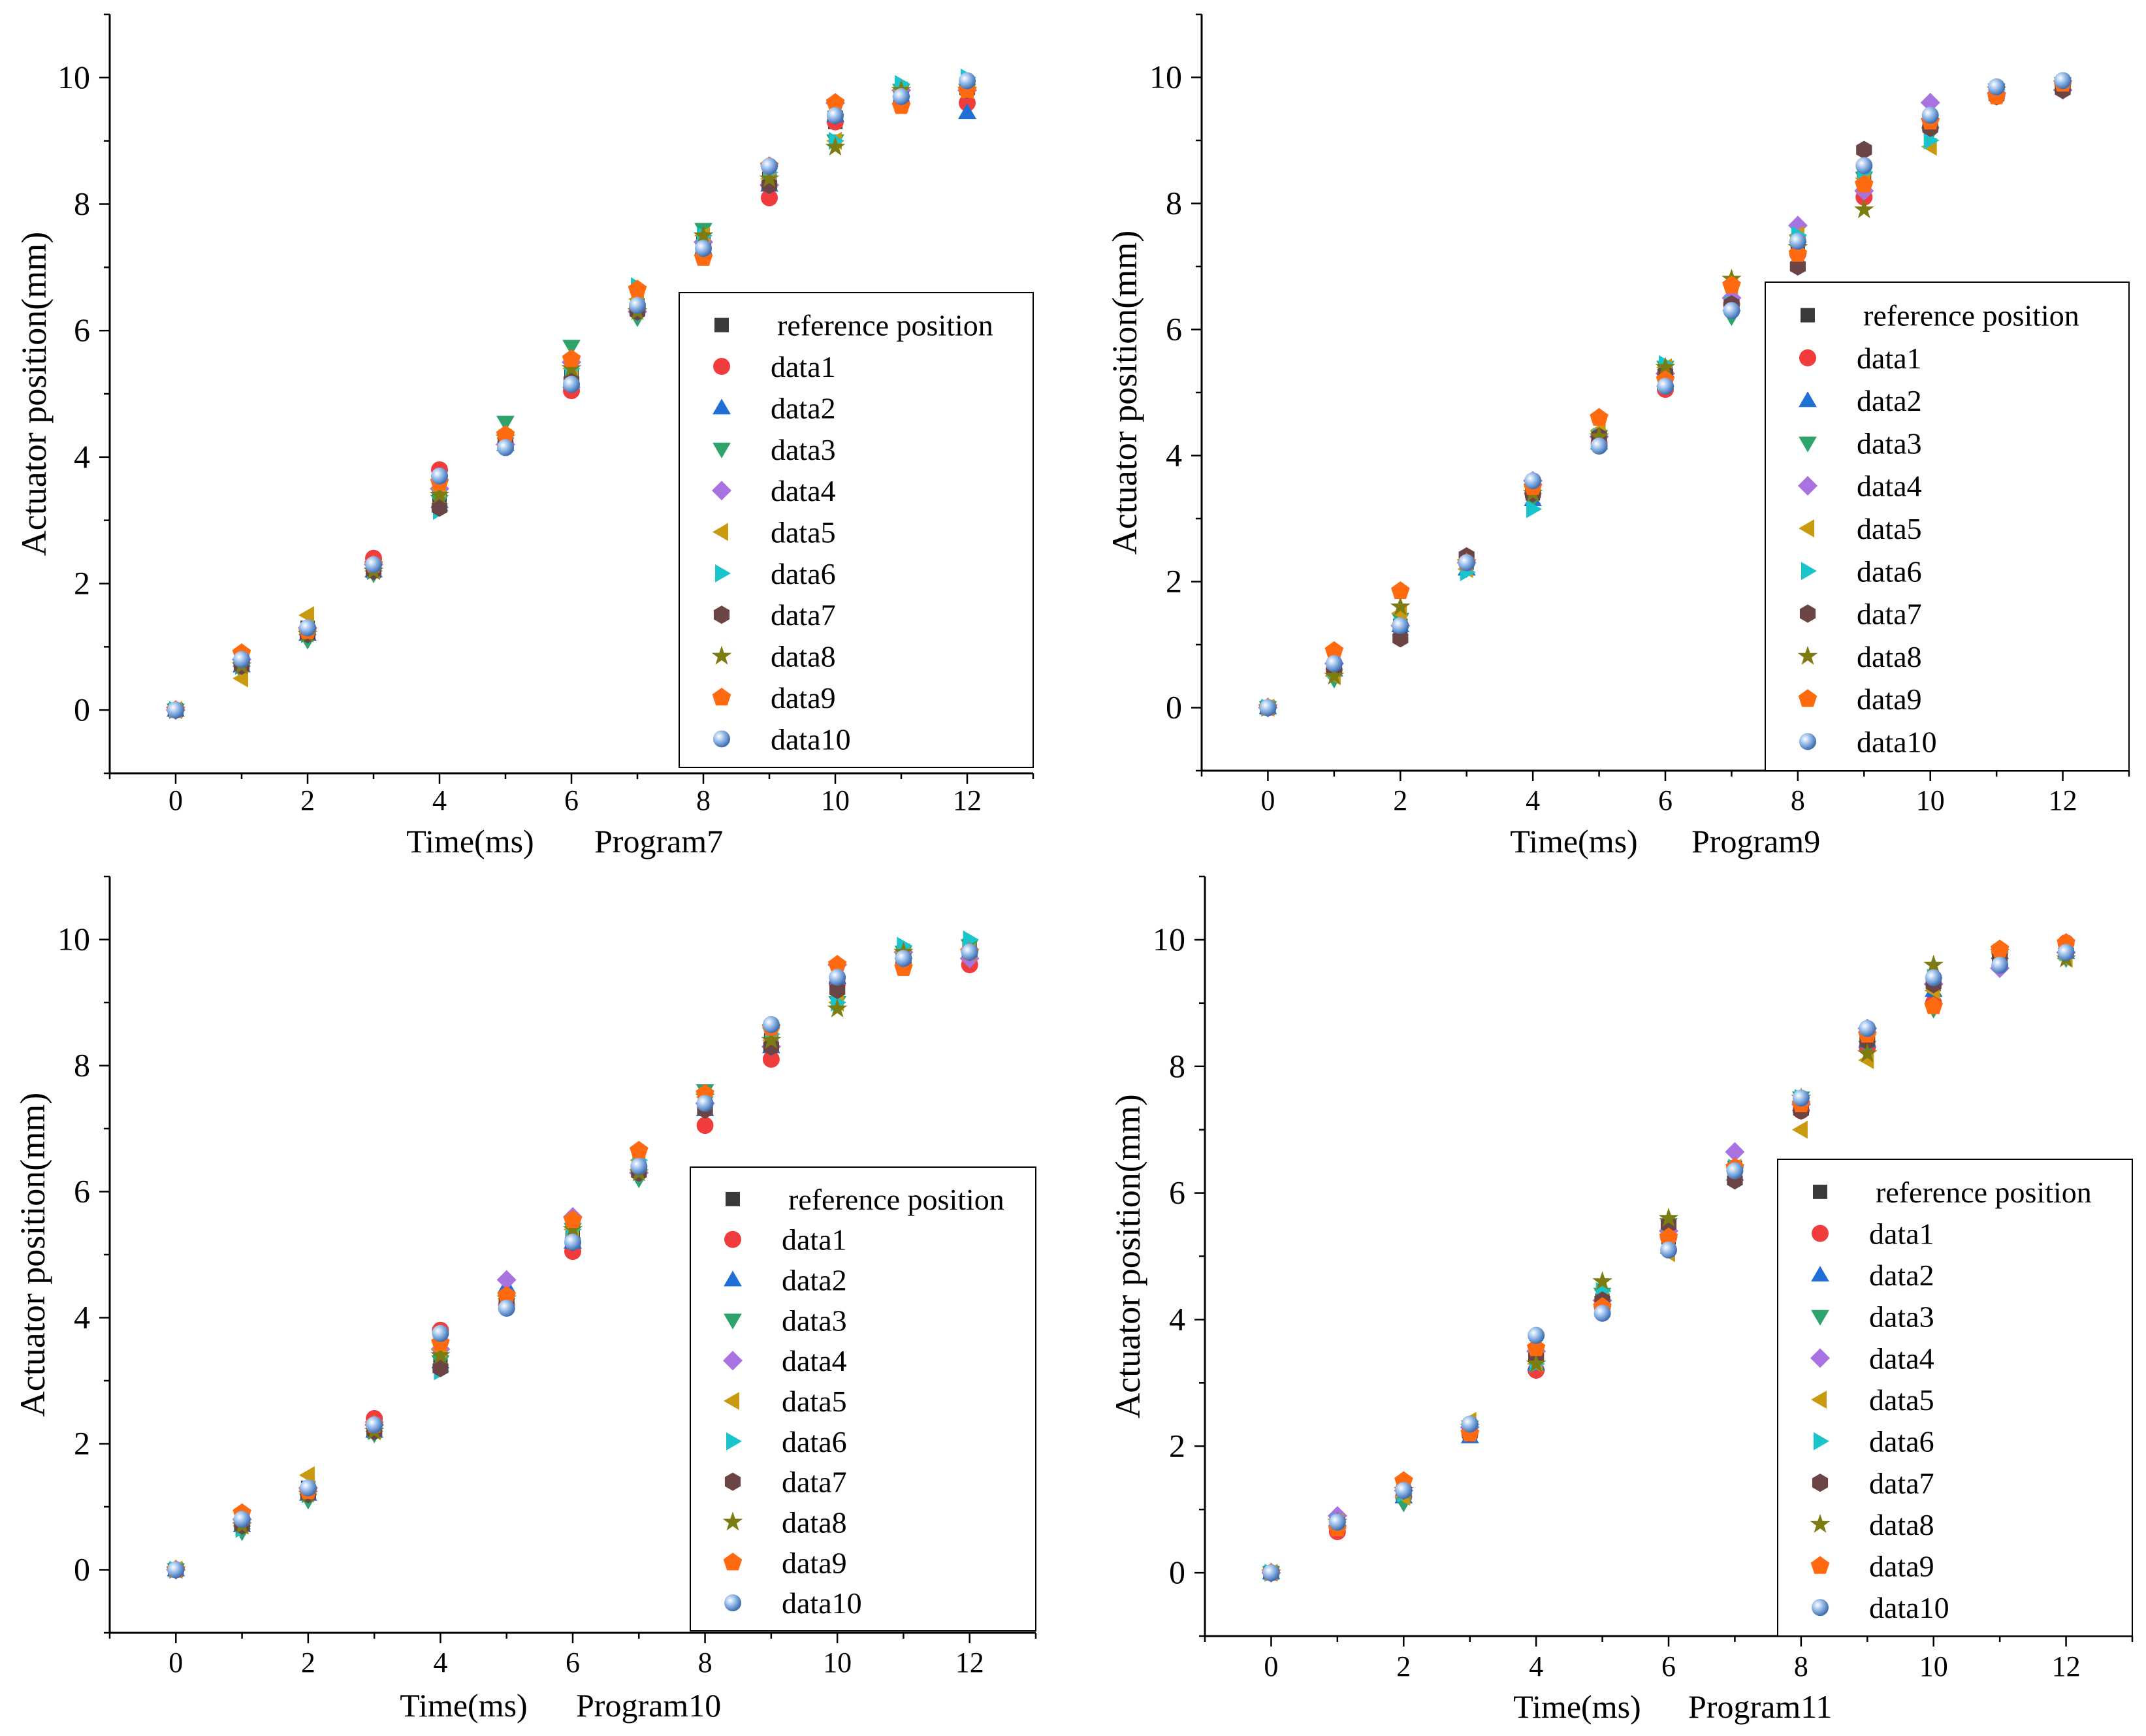  Describe the element at coordinates (82, 1443) in the screenshot. I see `y-tick-label: 2` at that location.